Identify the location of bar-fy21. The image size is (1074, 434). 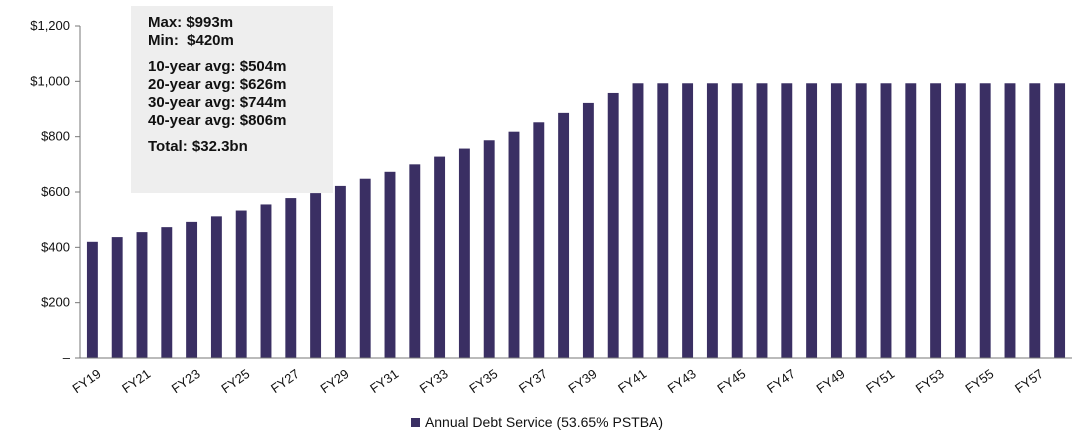
(142, 295).